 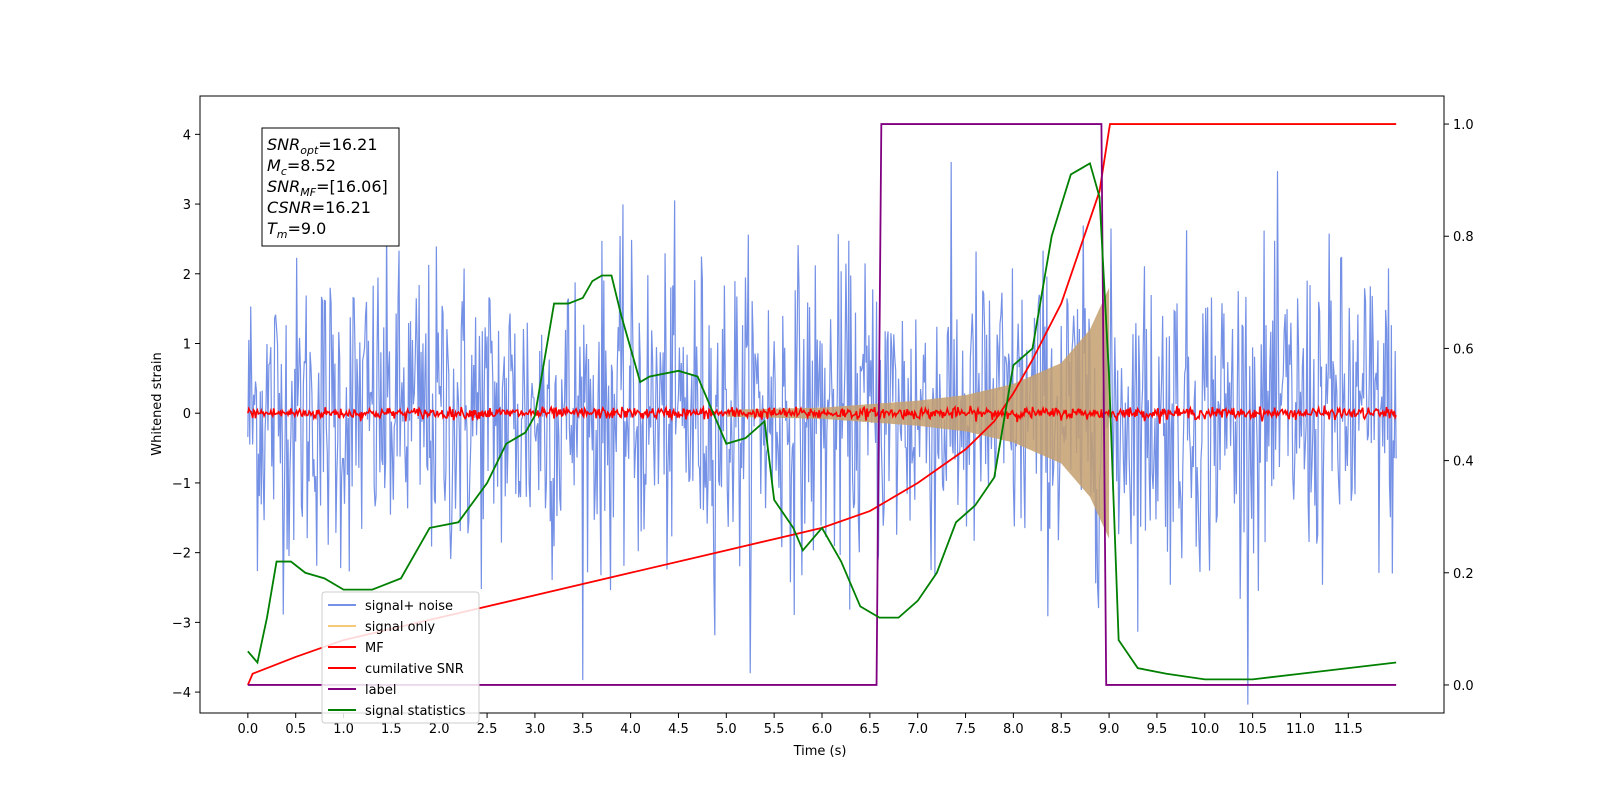 I want to click on x-tick-label: 8.0, so click(x=1013, y=729).